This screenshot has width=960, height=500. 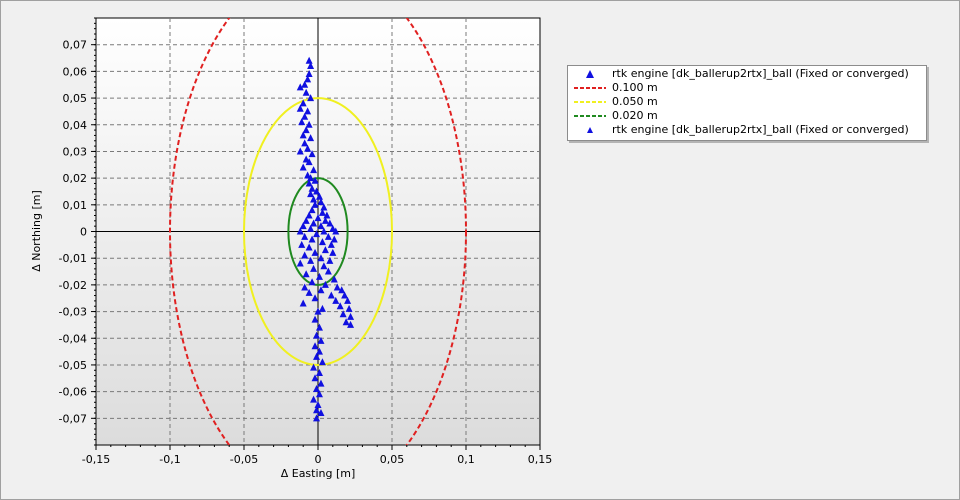 What do you see at coordinates (36, 231) in the screenshot?
I see `y-axis-title: Δ Northing [m]` at bounding box center [36, 231].